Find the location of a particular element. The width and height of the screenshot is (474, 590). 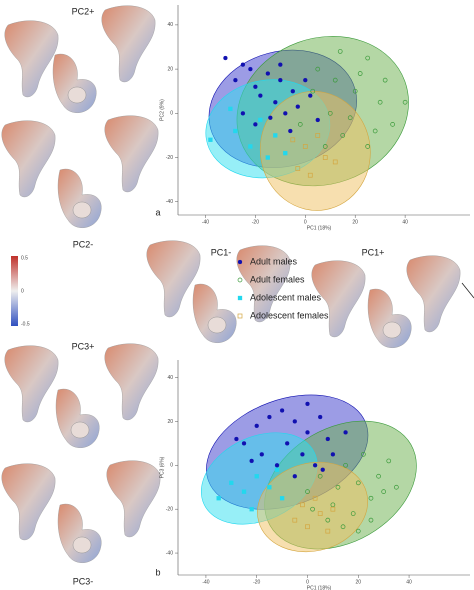

pc-label: PC2+ is located at coordinates (83, 11).